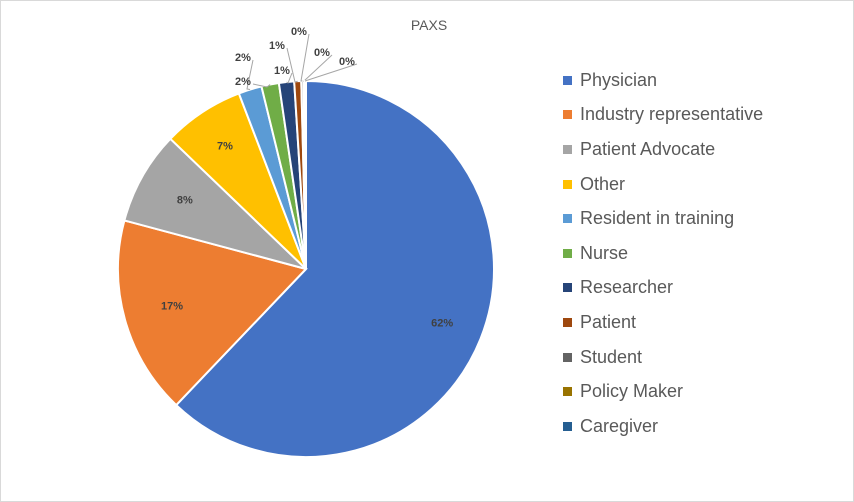 Image resolution: width=854 pixels, height=502 pixels. Describe the element at coordinates (322, 53) in the screenshot. I see `data-label-policy-maker: 0%` at that location.